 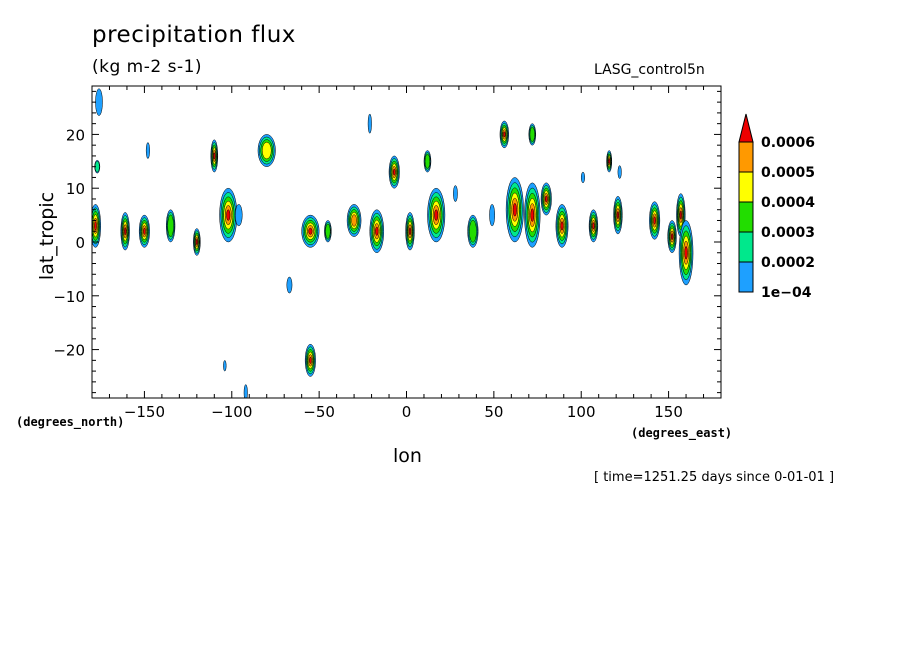 I want to click on y-tick-label: −20, so click(x=69, y=351).